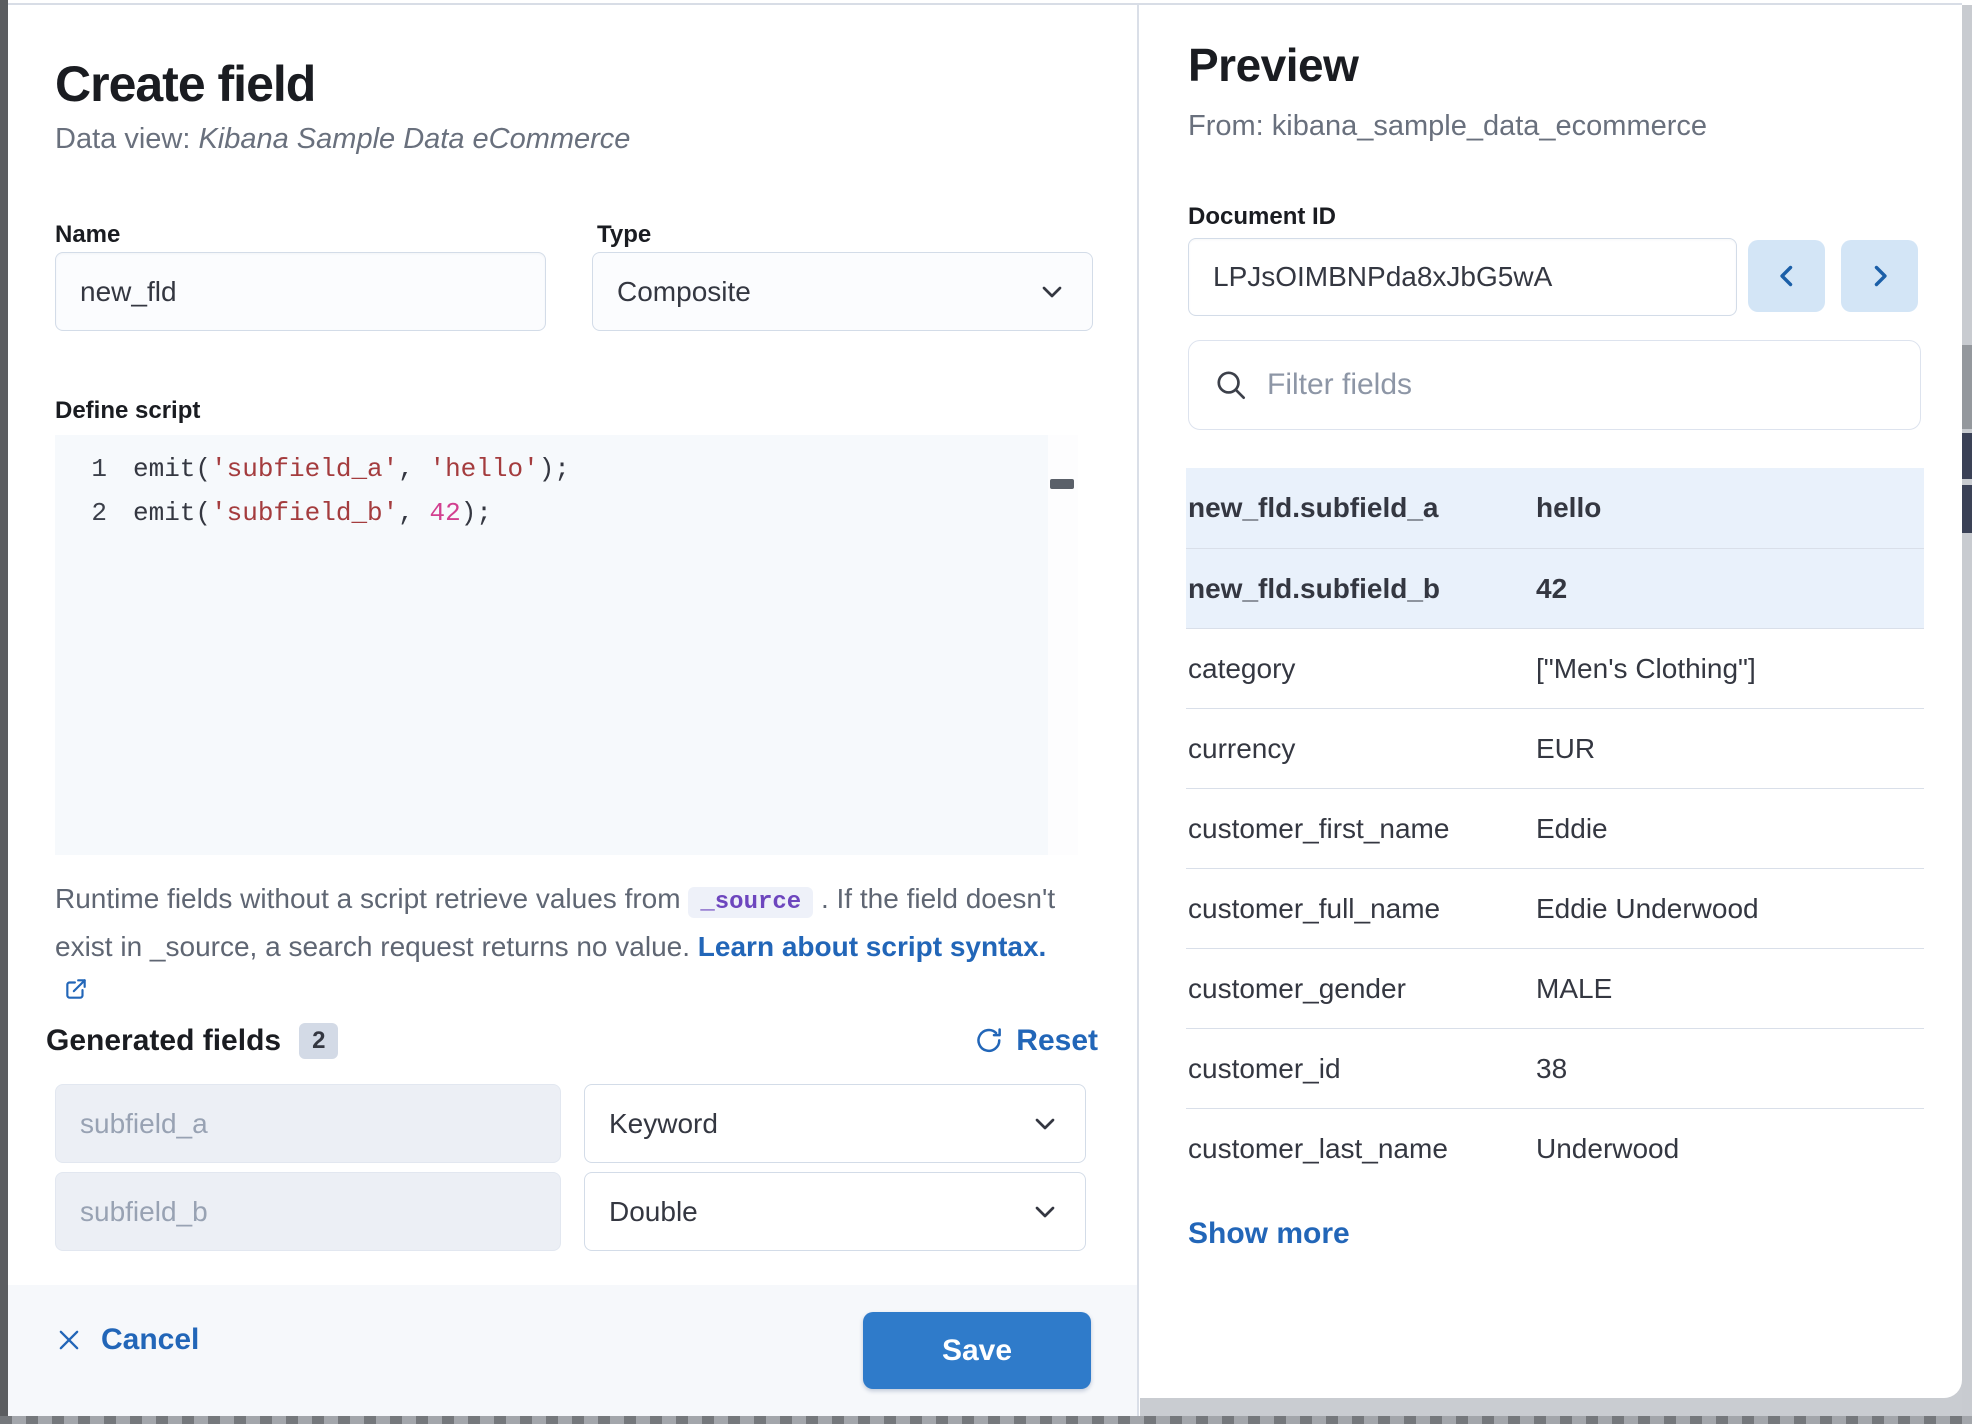 This screenshot has width=1972, height=1424. Describe the element at coordinates (164, 1040) in the screenshot. I see `generated-fields-heading: Generated fields` at that location.